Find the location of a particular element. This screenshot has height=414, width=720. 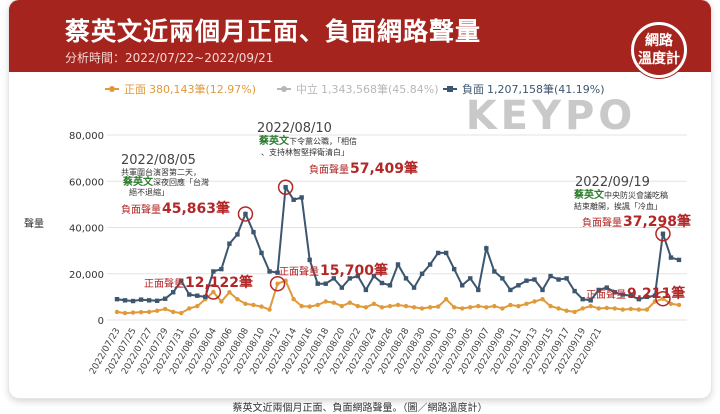

y-tick-label: 0 is located at coordinates (101, 321).